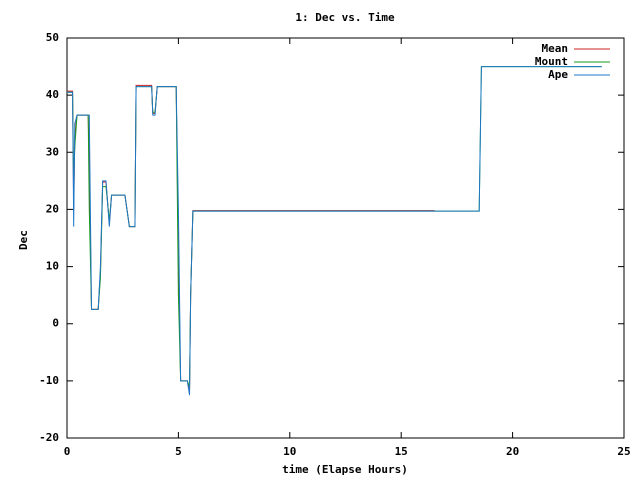 Image resolution: width=640 pixels, height=480 pixels. What do you see at coordinates (512, 451) in the screenshot?
I see `x-tick-label: 20` at bounding box center [512, 451].